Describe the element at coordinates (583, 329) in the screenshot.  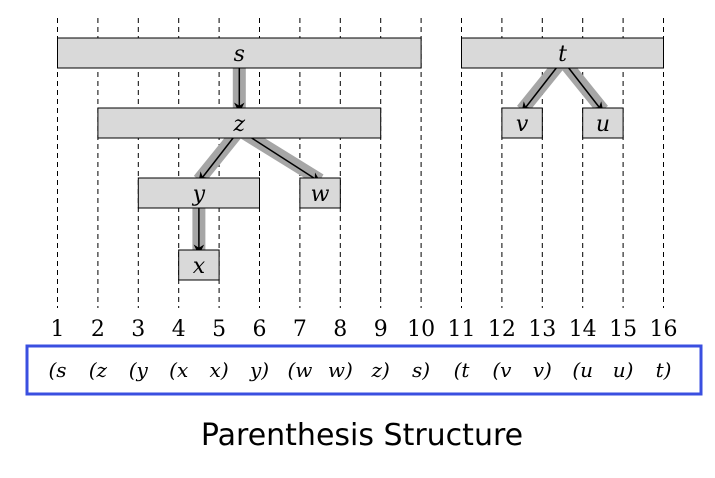
I see `tick-number-14: 14` at that location.